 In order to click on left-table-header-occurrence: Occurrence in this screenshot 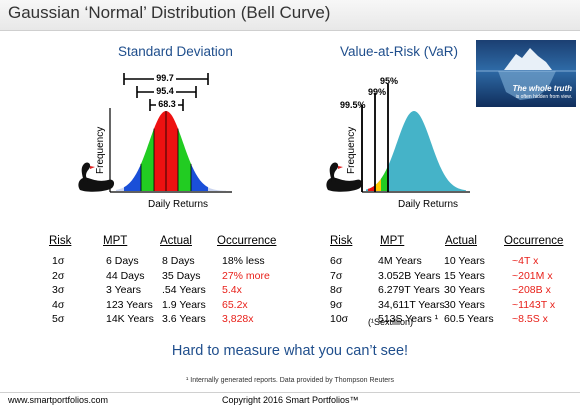, I will do `click(247, 241)`.